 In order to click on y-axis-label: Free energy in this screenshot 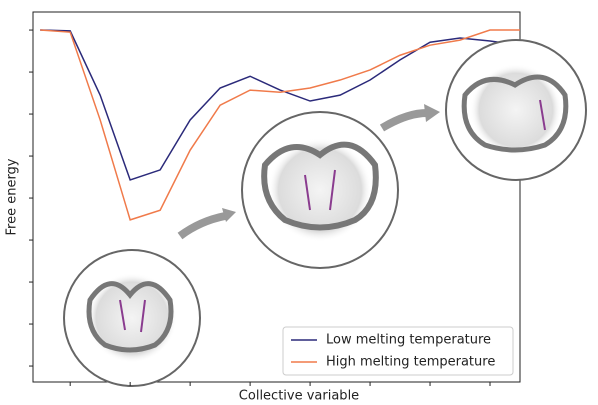, I will do `click(12, 196)`.